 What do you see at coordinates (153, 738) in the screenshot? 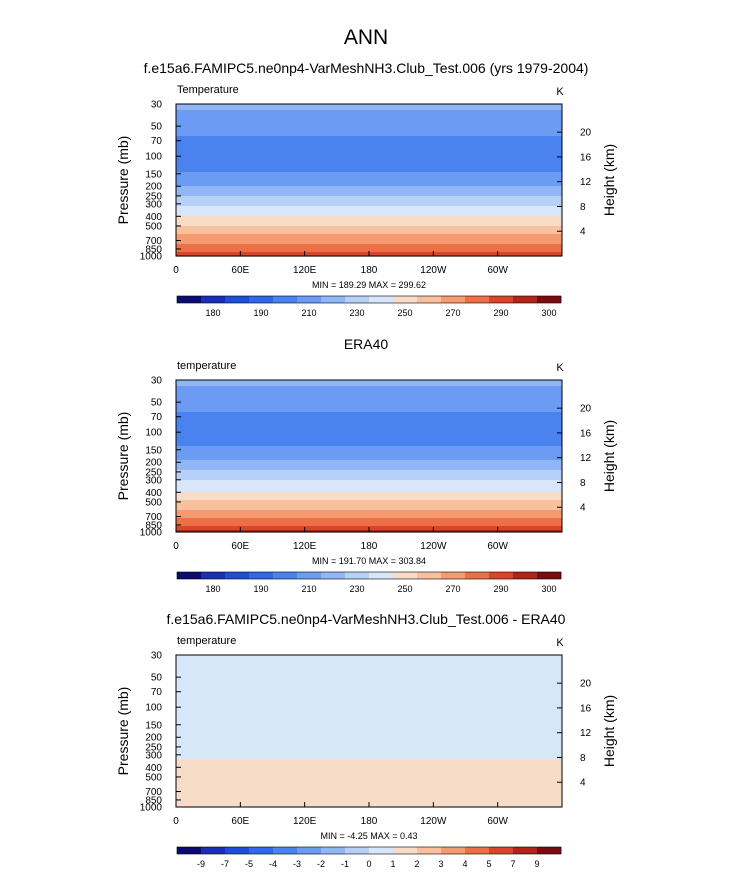
I see `panel-3-pressure-tick-label: 200` at bounding box center [153, 738].